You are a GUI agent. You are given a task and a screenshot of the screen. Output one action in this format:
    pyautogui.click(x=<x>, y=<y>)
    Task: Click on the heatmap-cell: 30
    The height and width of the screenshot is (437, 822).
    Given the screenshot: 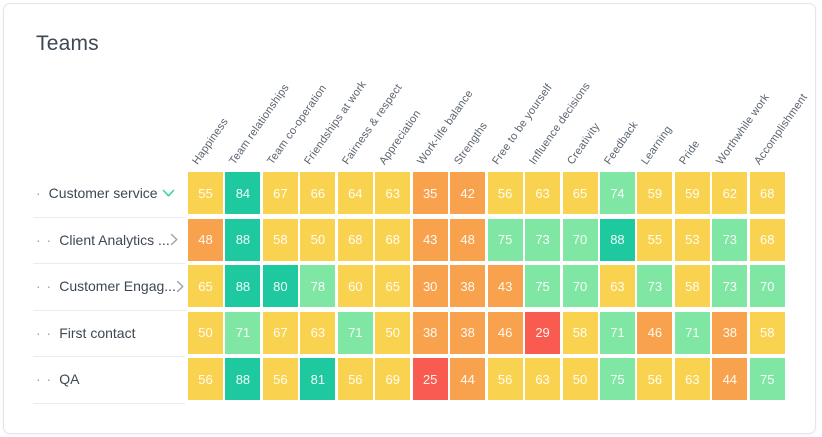 What is the action you would take?
    pyautogui.click(x=430, y=286)
    